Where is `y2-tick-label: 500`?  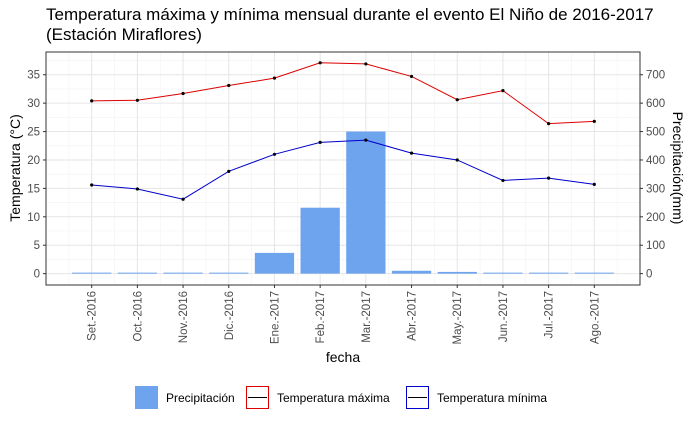 y2-tick-label: 500 is located at coordinates (655, 133).